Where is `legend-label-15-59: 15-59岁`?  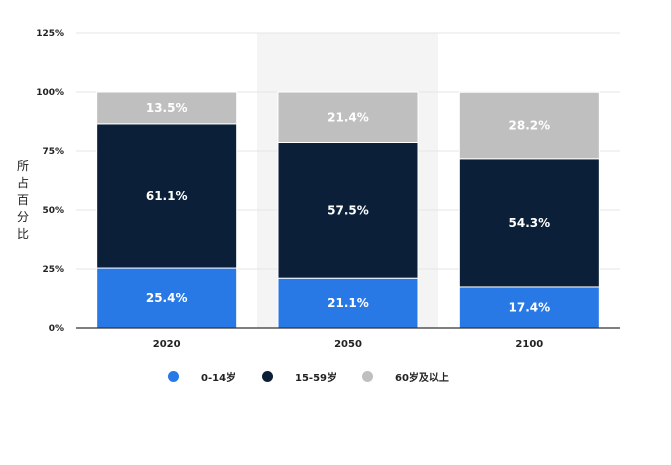
legend-label-15-59: 15-59岁 is located at coordinates (316, 378).